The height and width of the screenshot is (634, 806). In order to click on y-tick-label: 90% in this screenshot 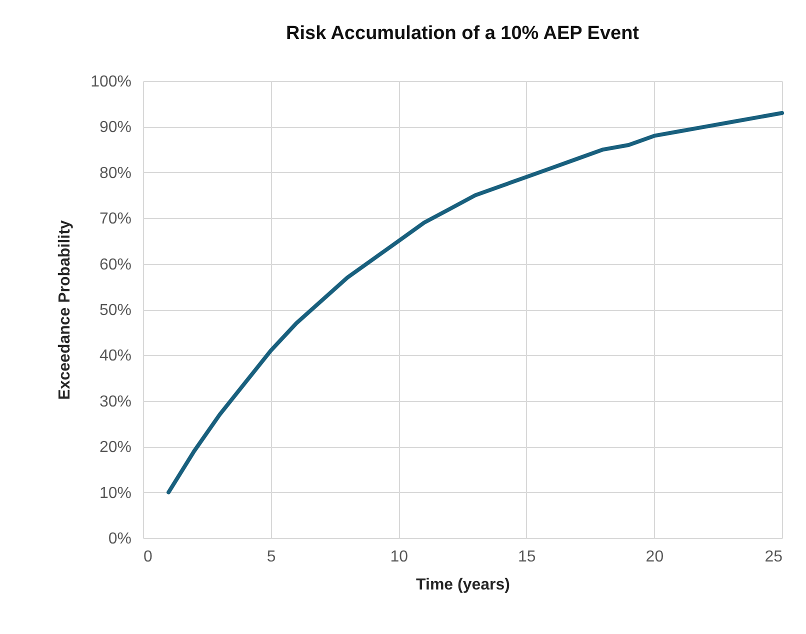, I will do `click(115, 127)`.